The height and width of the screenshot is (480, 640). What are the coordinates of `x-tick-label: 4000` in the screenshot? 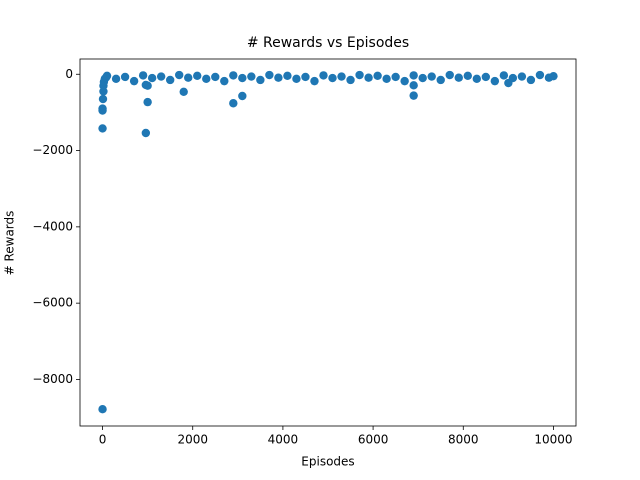 It's located at (283, 440).